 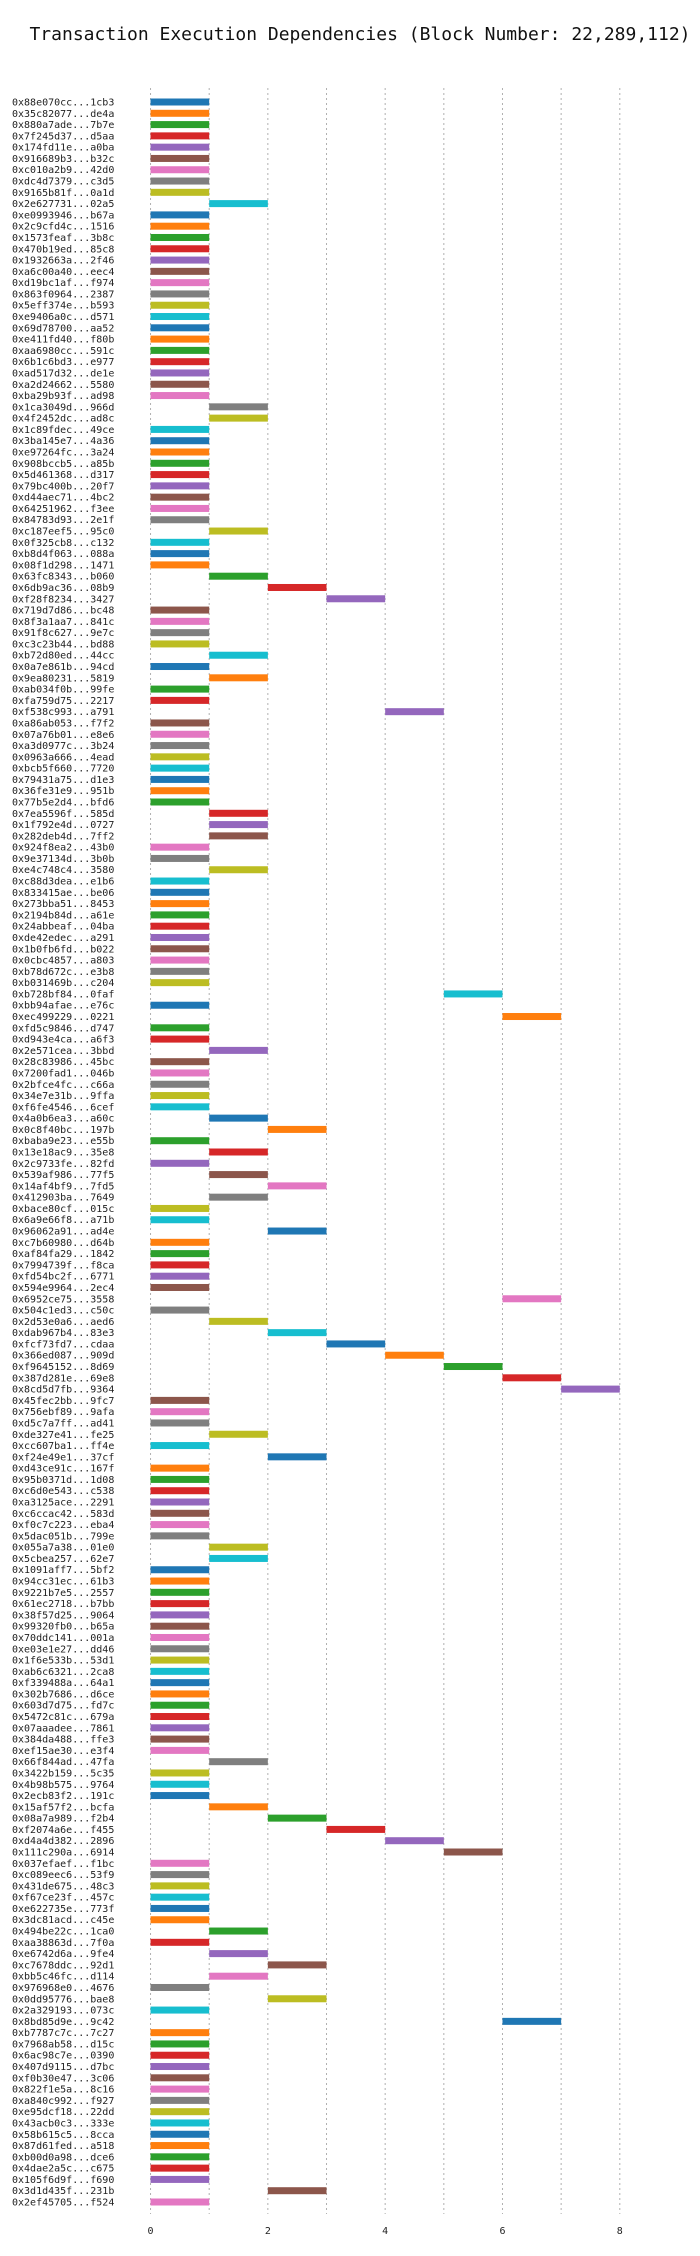 What do you see at coordinates (63, 1299) in the screenshot?
I see `y-tick-label: 0x6952ce75...3558` at bounding box center [63, 1299].